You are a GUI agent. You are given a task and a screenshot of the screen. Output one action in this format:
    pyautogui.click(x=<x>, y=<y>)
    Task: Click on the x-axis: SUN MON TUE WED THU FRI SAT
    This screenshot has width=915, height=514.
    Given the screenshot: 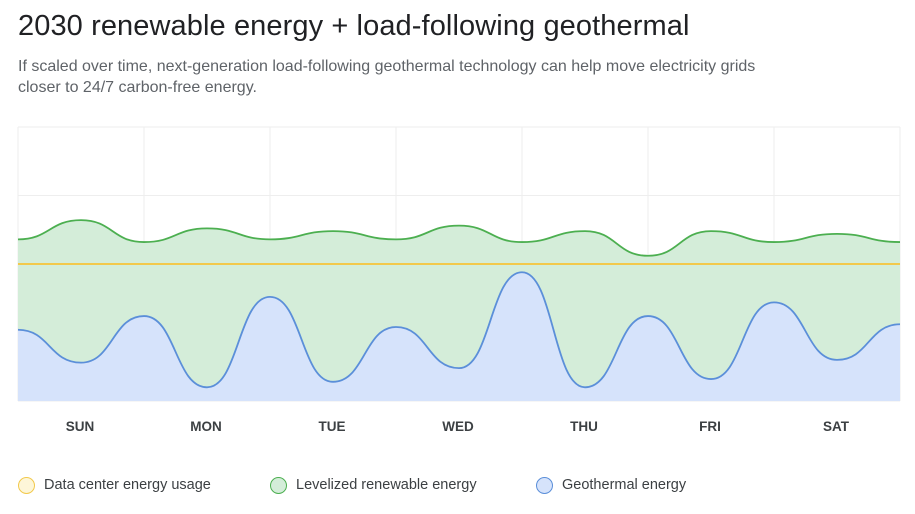 What is the action you would take?
    pyautogui.click(x=458, y=426)
    